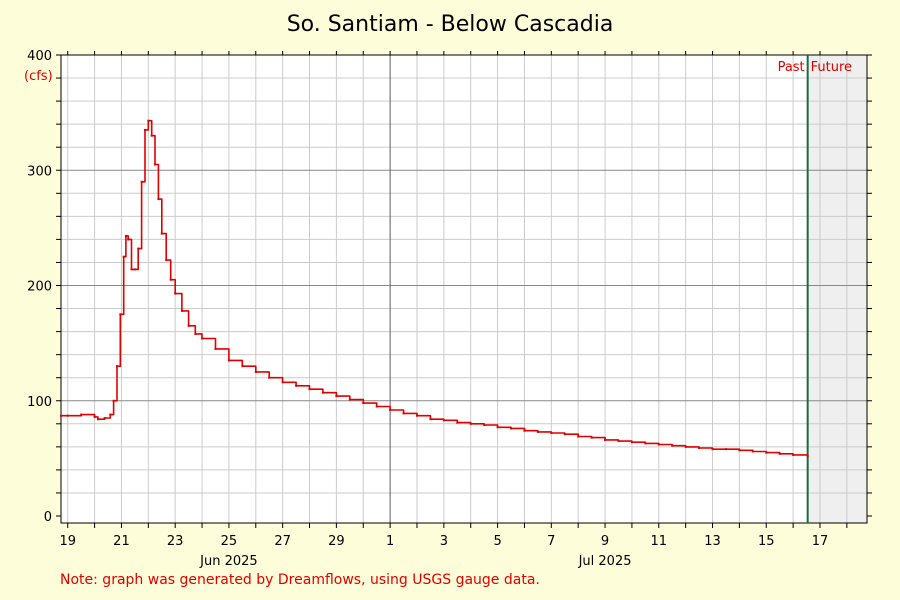 The width and height of the screenshot is (900, 600). I want to click on x-tick-label: 15, so click(766, 541).